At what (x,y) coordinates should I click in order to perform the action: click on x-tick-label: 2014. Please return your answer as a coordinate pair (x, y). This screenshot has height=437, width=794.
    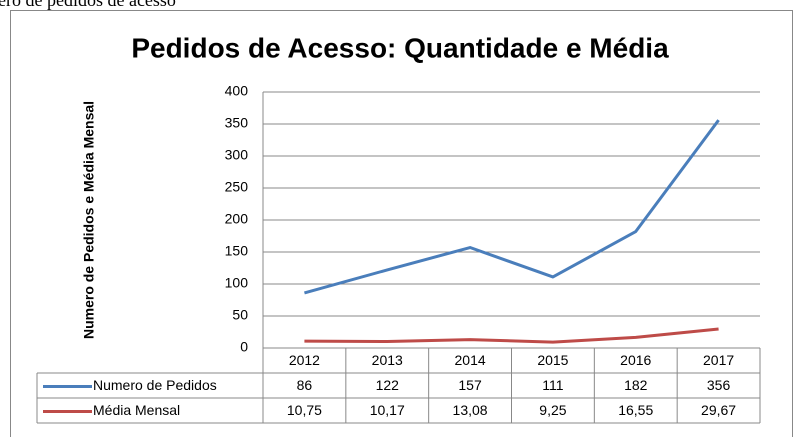
    Looking at the image, I should click on (470, 360).